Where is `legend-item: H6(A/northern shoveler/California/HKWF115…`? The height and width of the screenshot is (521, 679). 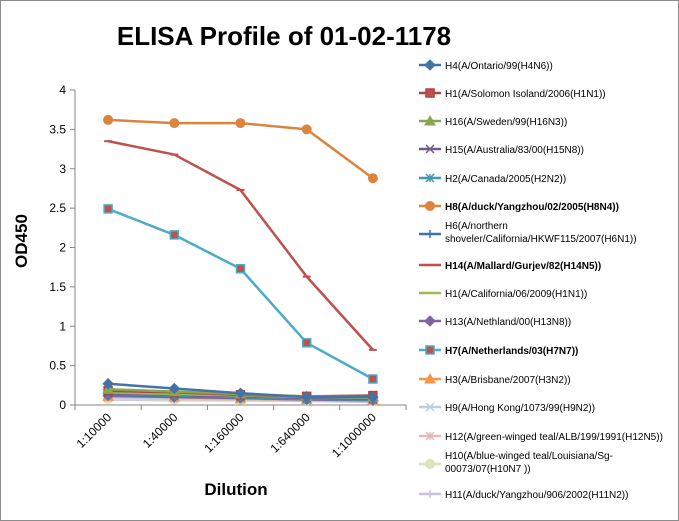 legend-item: H6(A/northern shoveler/California/HKWF115… is located at coordinates (528, 233).